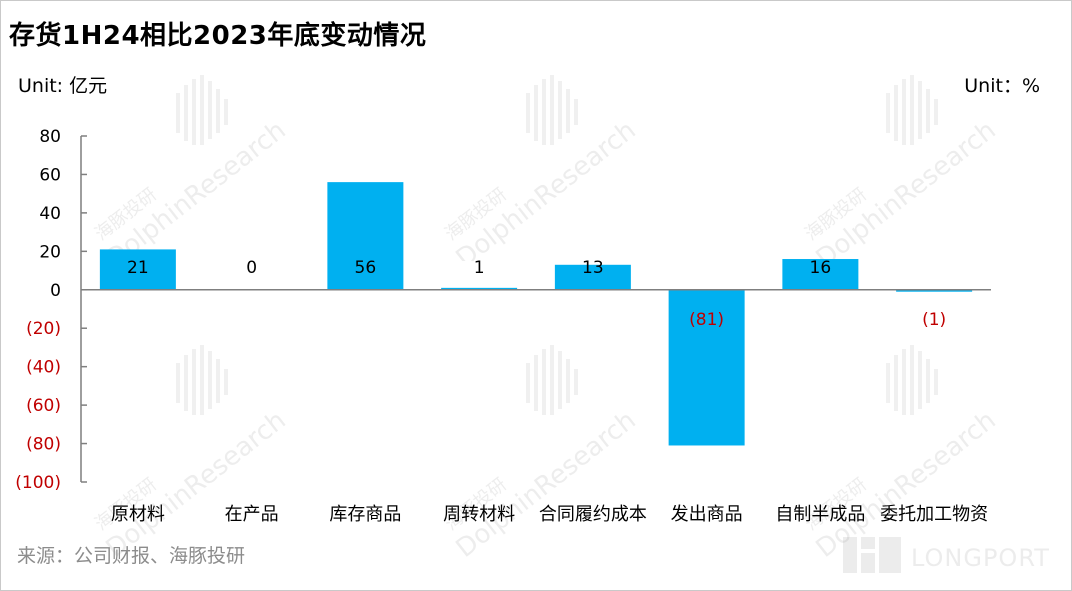 This screenshot has width=1072, height=591. Describe the element at coordinates (252, 514) in the screenshot. I see `category-label-2: 在产品` at that location.